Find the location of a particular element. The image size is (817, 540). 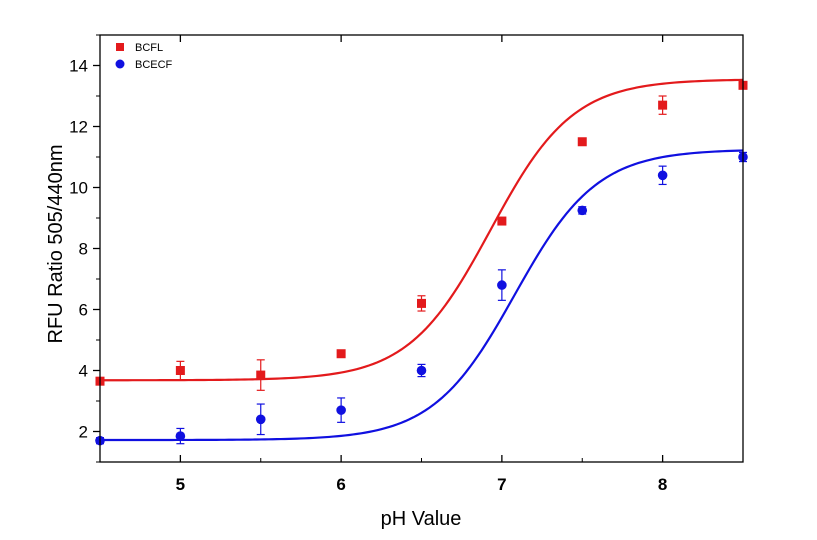

y-tick-label: 2 is located at coordinates (83, 432).